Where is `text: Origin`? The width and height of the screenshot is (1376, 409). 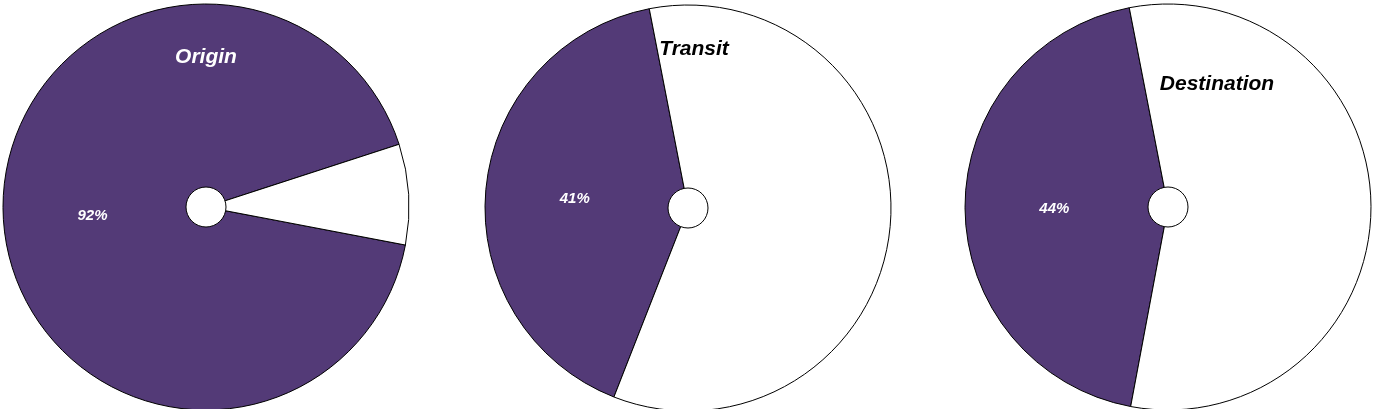
text: Origin is located at coordinates (206, 55).